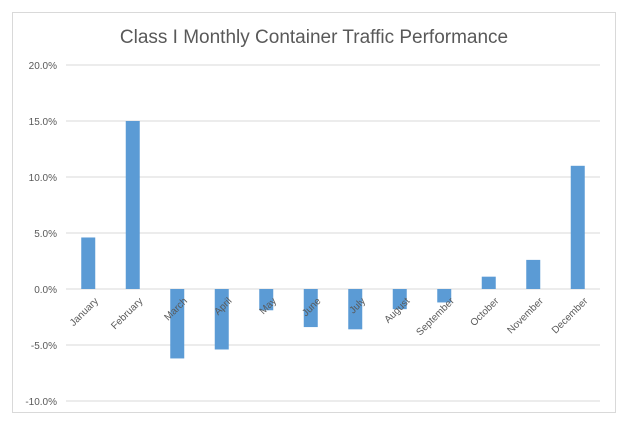 This screenshot has height=425, width=640. Describe the element at coordinates (88, 263) in the screenshot. I see `bar-january` at that location.